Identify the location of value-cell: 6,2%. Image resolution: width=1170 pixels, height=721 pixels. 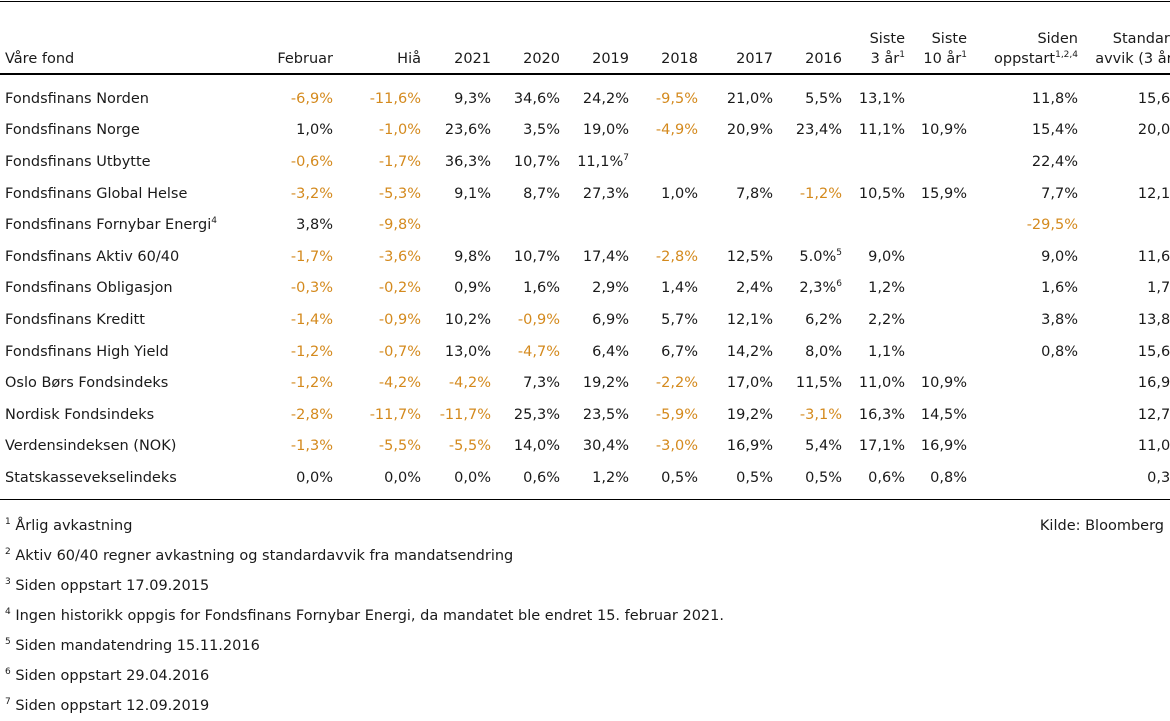
(823, 319).